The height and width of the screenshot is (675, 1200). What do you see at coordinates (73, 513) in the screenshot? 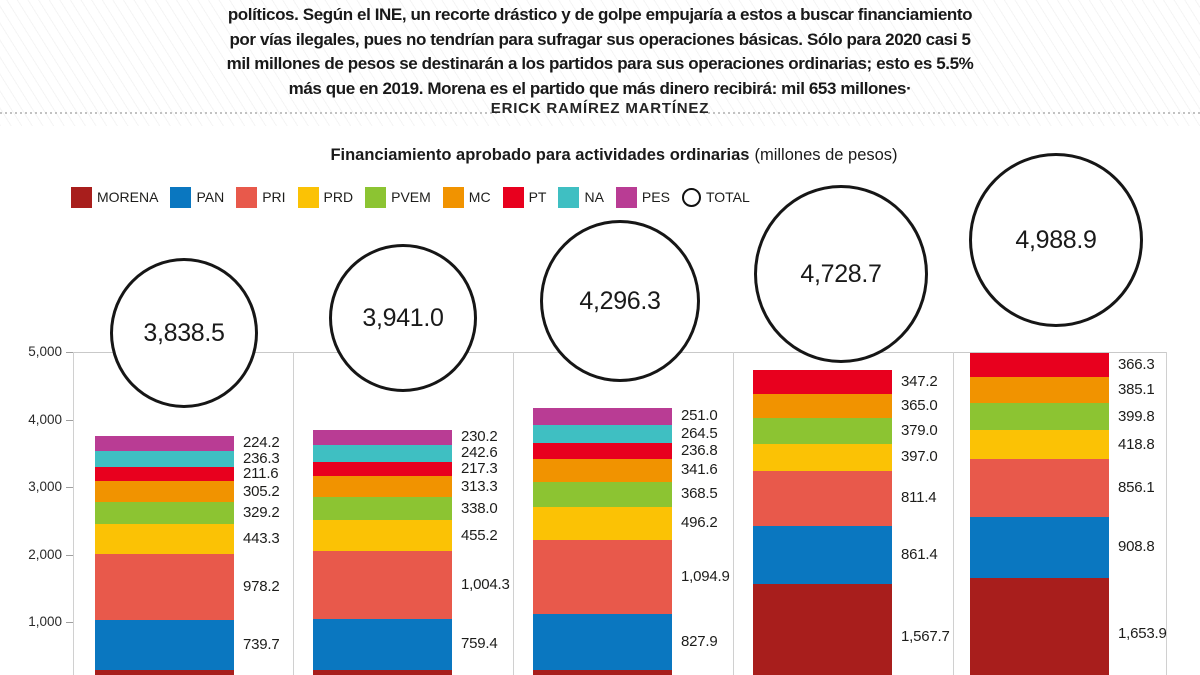
I see `y-axis-line` at bounding box center [73, 513].